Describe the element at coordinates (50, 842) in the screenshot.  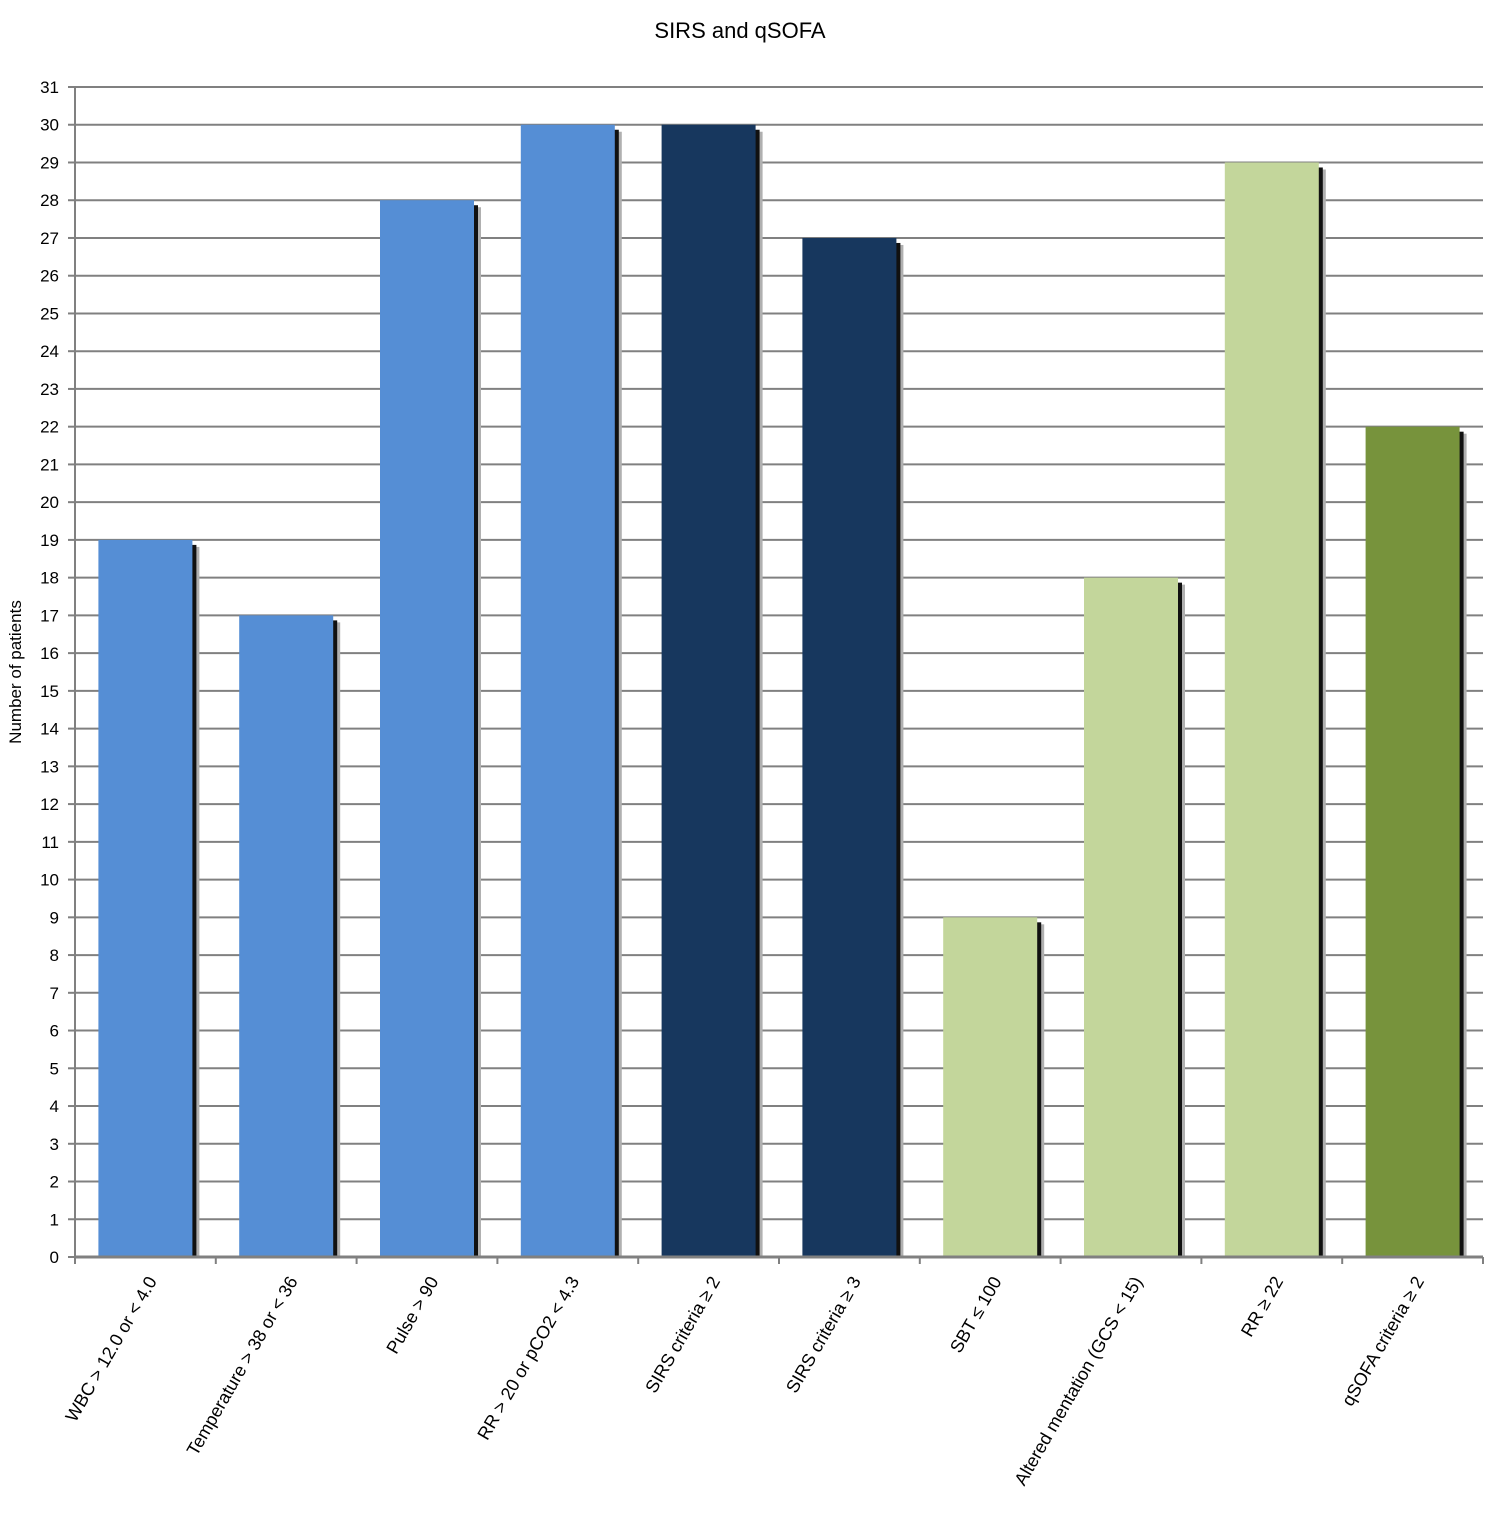
I see `y-tick-label: 11` at that location.